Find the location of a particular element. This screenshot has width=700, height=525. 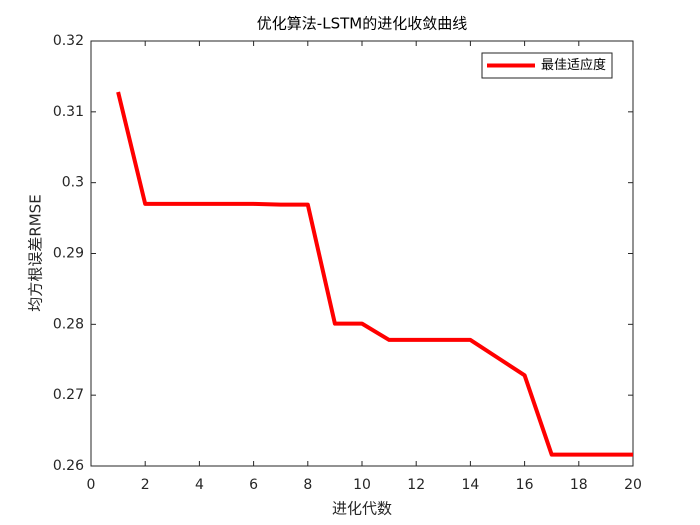

x-tick-label: 16 is located at coordinates (525, 485).